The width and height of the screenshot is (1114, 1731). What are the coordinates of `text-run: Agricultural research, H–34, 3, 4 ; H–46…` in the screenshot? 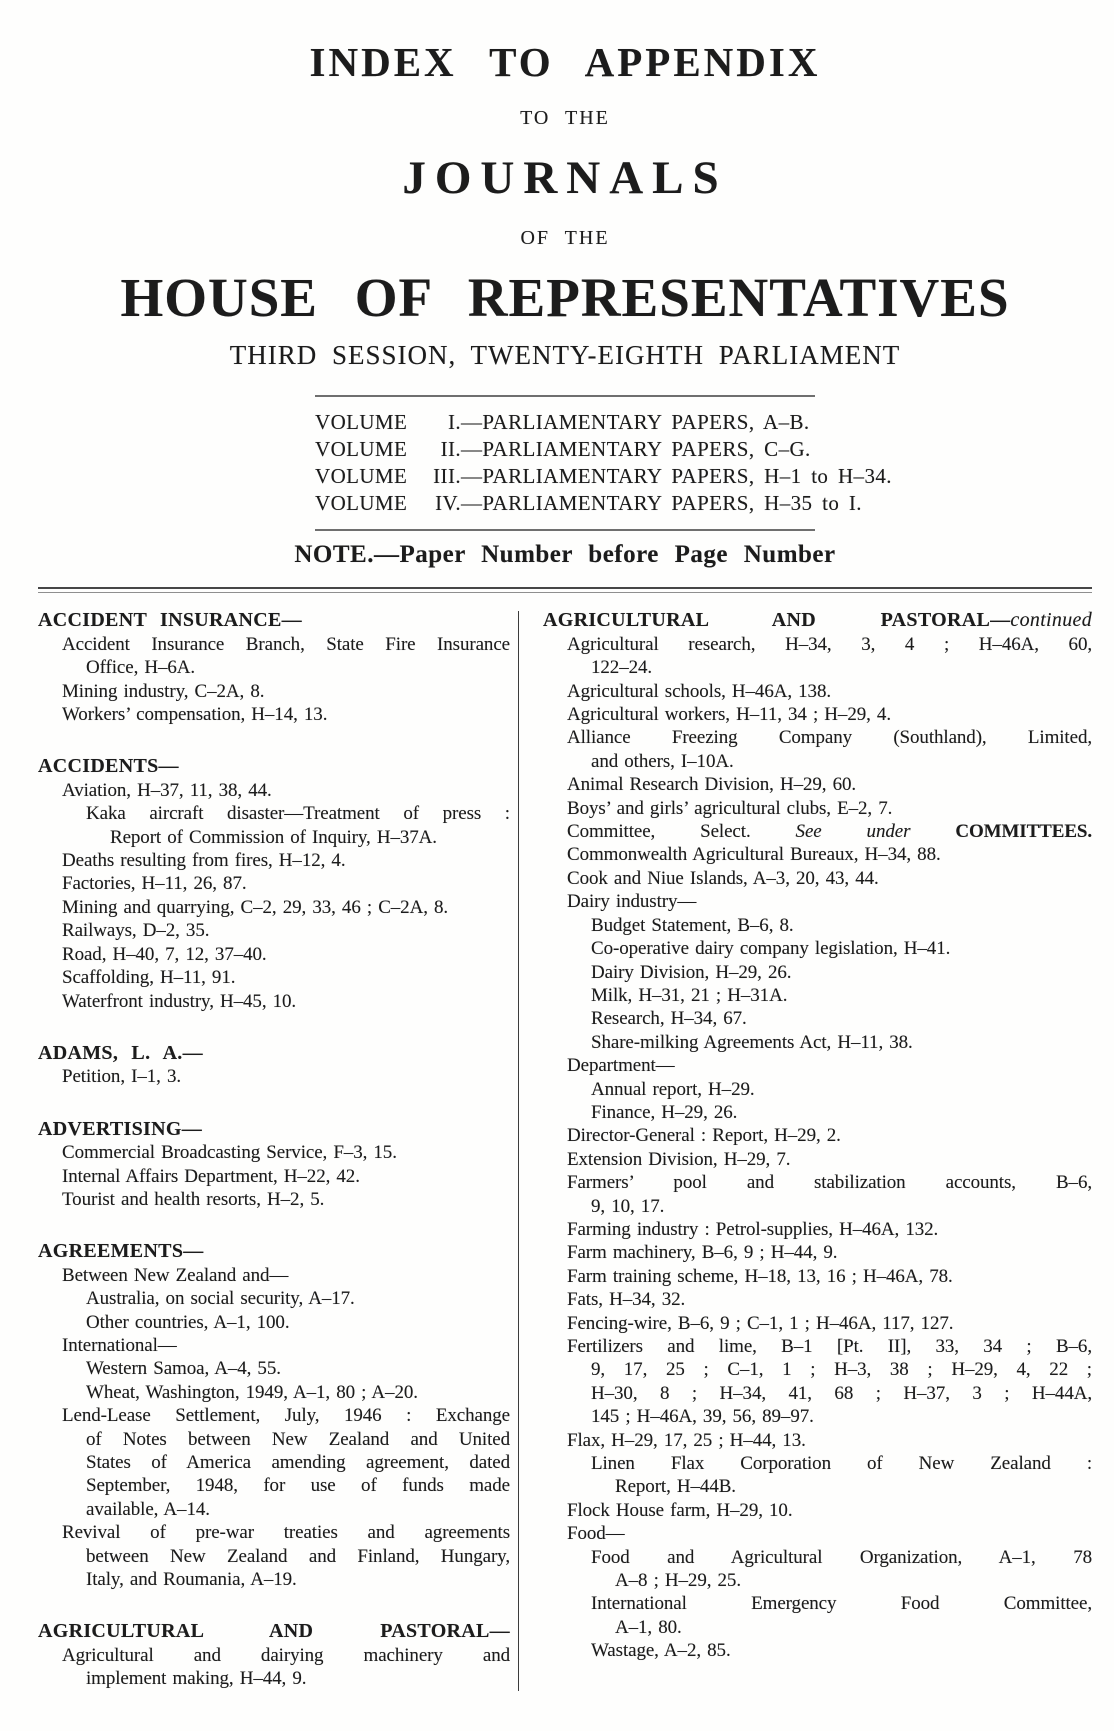 It's located at (829, 644).